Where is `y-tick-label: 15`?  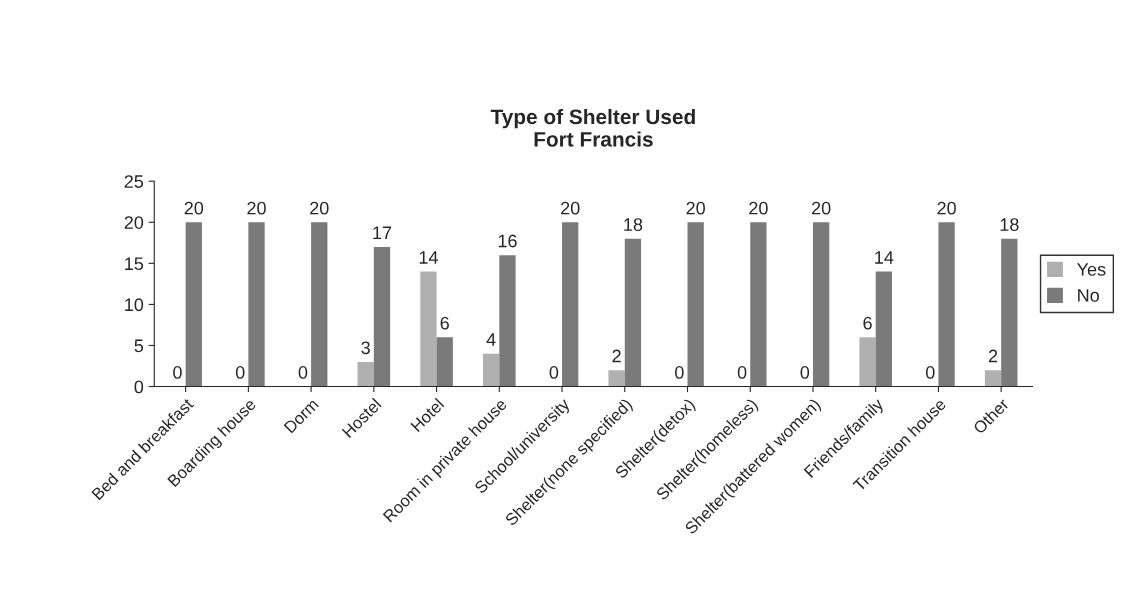
y-tick-label: 15 is located at coordinates (134, 264).